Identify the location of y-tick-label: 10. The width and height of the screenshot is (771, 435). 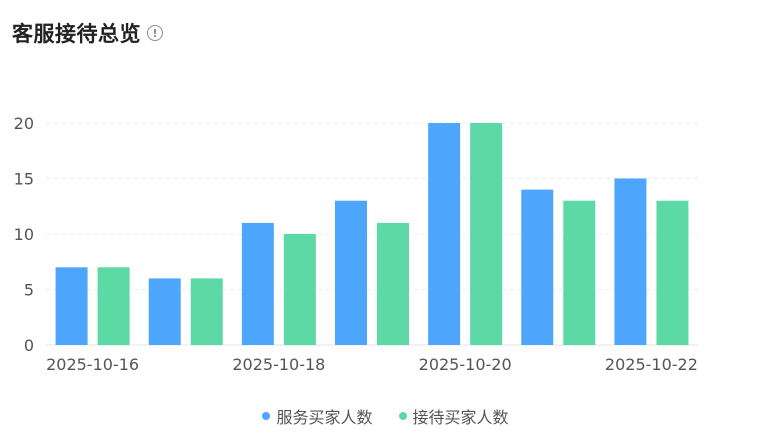
(24, 234).